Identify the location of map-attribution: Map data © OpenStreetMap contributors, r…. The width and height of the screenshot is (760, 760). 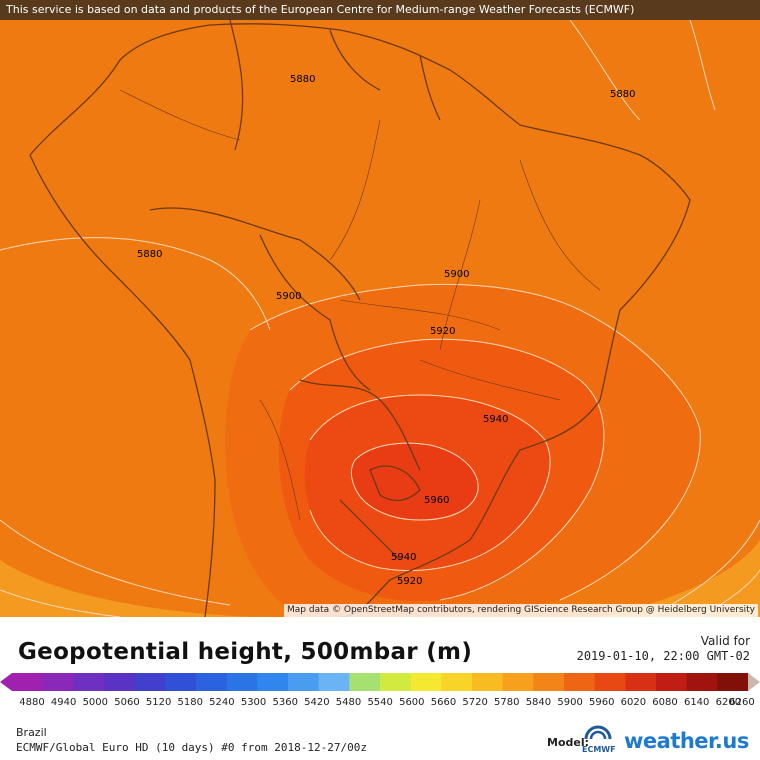
(521, 610).